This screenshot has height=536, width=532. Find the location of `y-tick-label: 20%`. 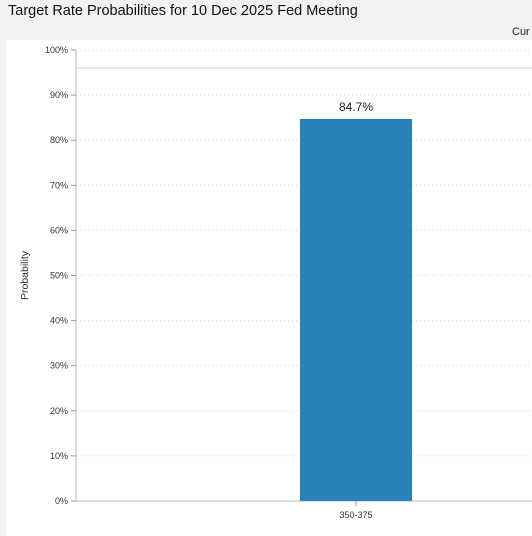

y-tick-label: 20% is located at coordinates (59, 411).